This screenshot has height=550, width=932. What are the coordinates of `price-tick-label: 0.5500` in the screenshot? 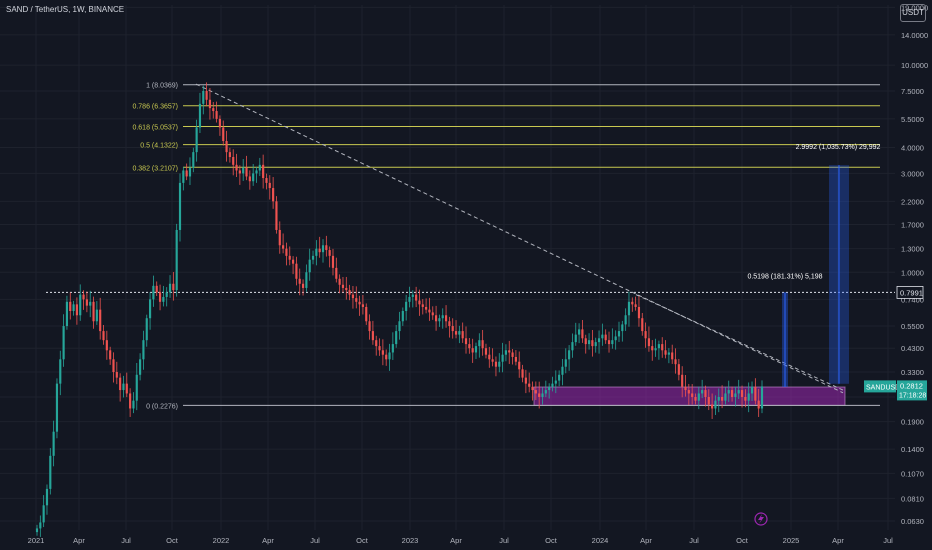 It's located at (912, 326).